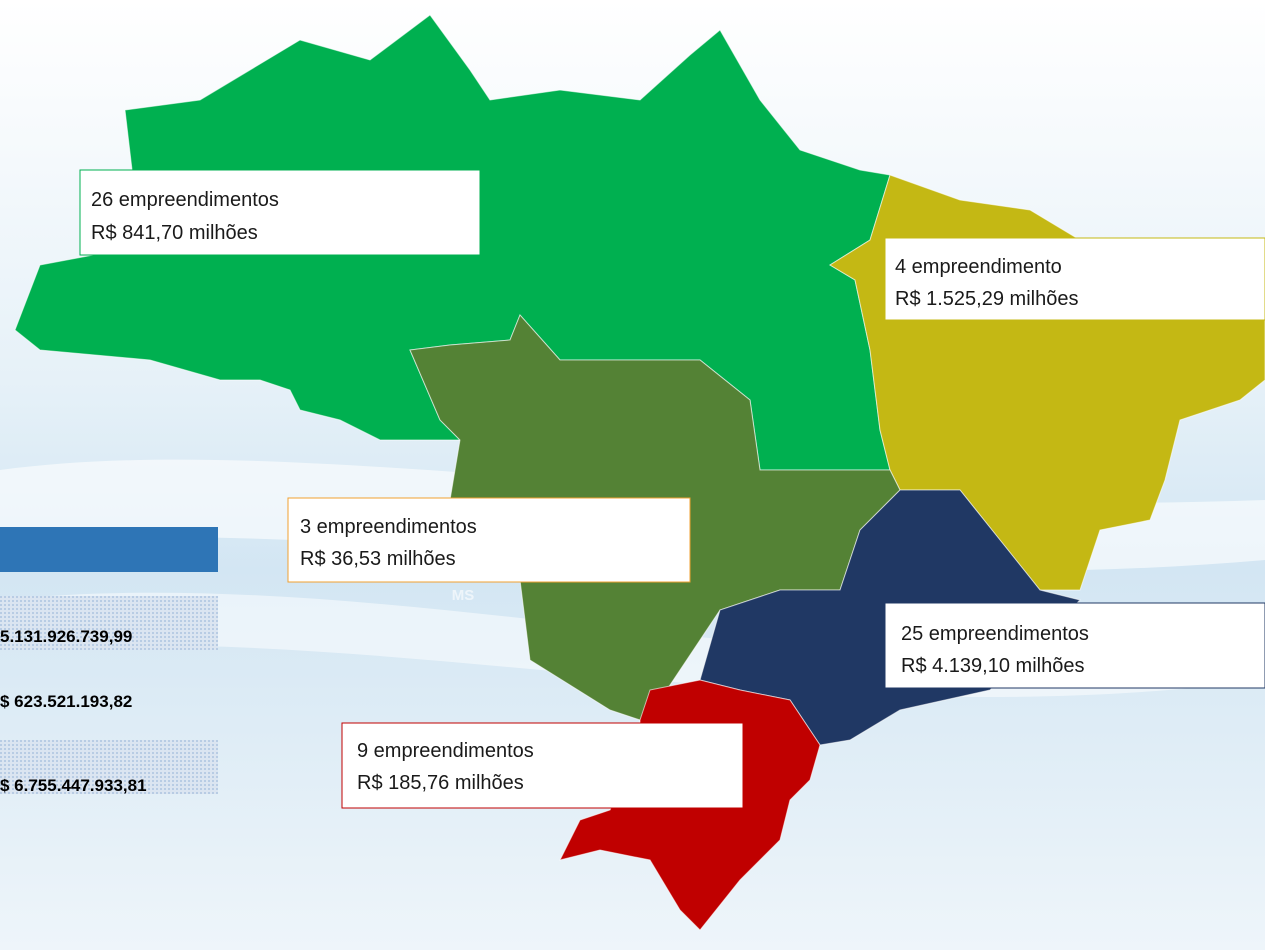 The image size is (1265, 950). What do you see at coordinates (66, 701) in the screenshot?
I see `table-cell: $ 623.521.193,82` at bounding box center [66, 701].